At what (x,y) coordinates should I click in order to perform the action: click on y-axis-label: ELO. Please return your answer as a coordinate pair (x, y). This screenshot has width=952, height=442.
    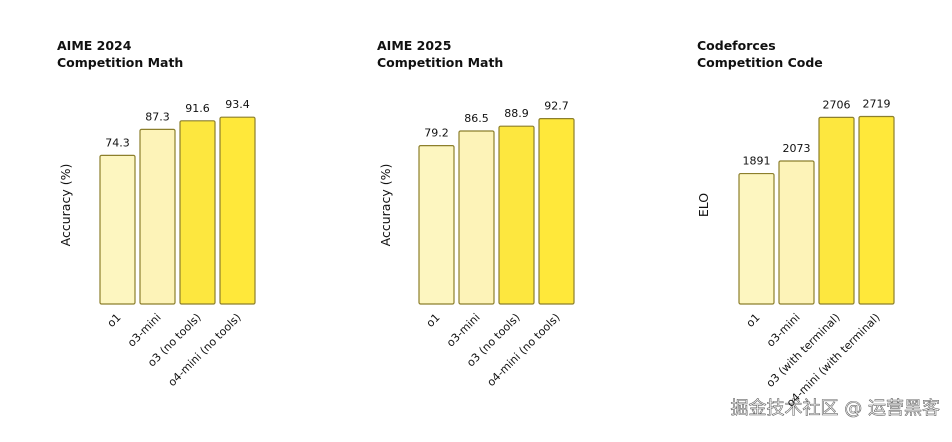
    Looking at the image, I should click on (703, 205).